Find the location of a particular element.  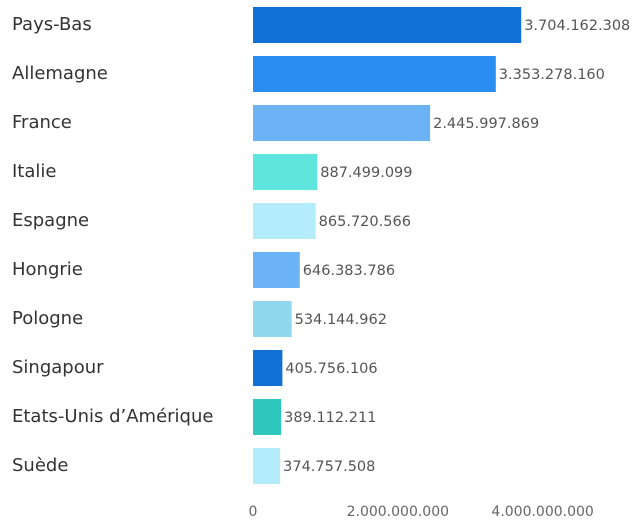

value-label: 3.704.162.308 is located at coordinates (577, 26).